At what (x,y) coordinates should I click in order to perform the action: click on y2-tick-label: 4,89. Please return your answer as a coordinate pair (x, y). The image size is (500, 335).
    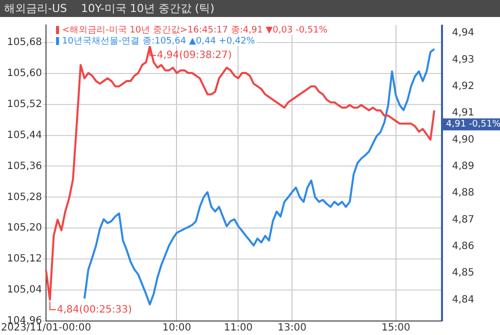
    Looking at the image, I should click on (463, 166).